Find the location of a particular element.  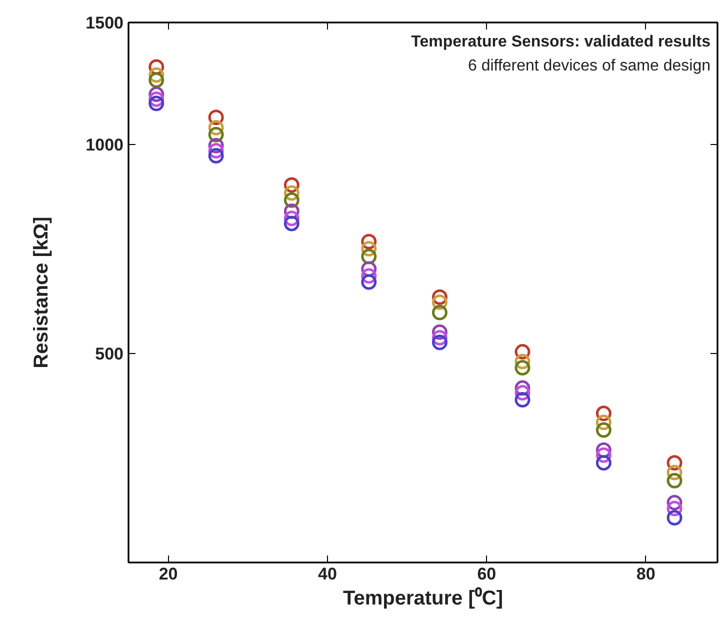

y-tick-label: 1000 is located at coordinates (105, 145).